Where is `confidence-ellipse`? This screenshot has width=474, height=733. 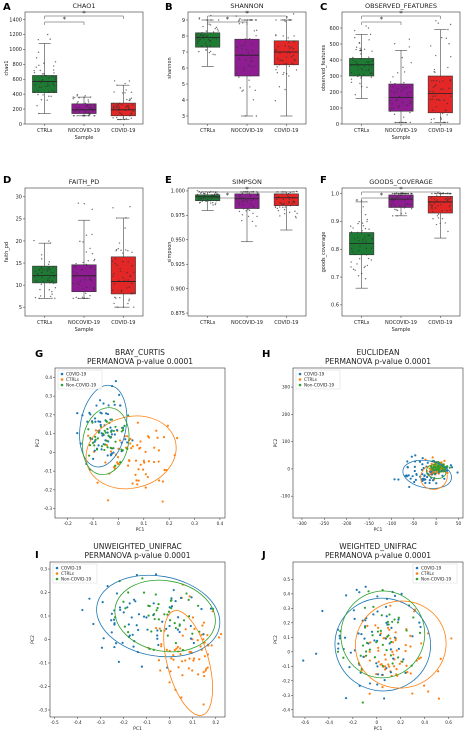
confidence-ellipse is located at coordinates (165, 616).